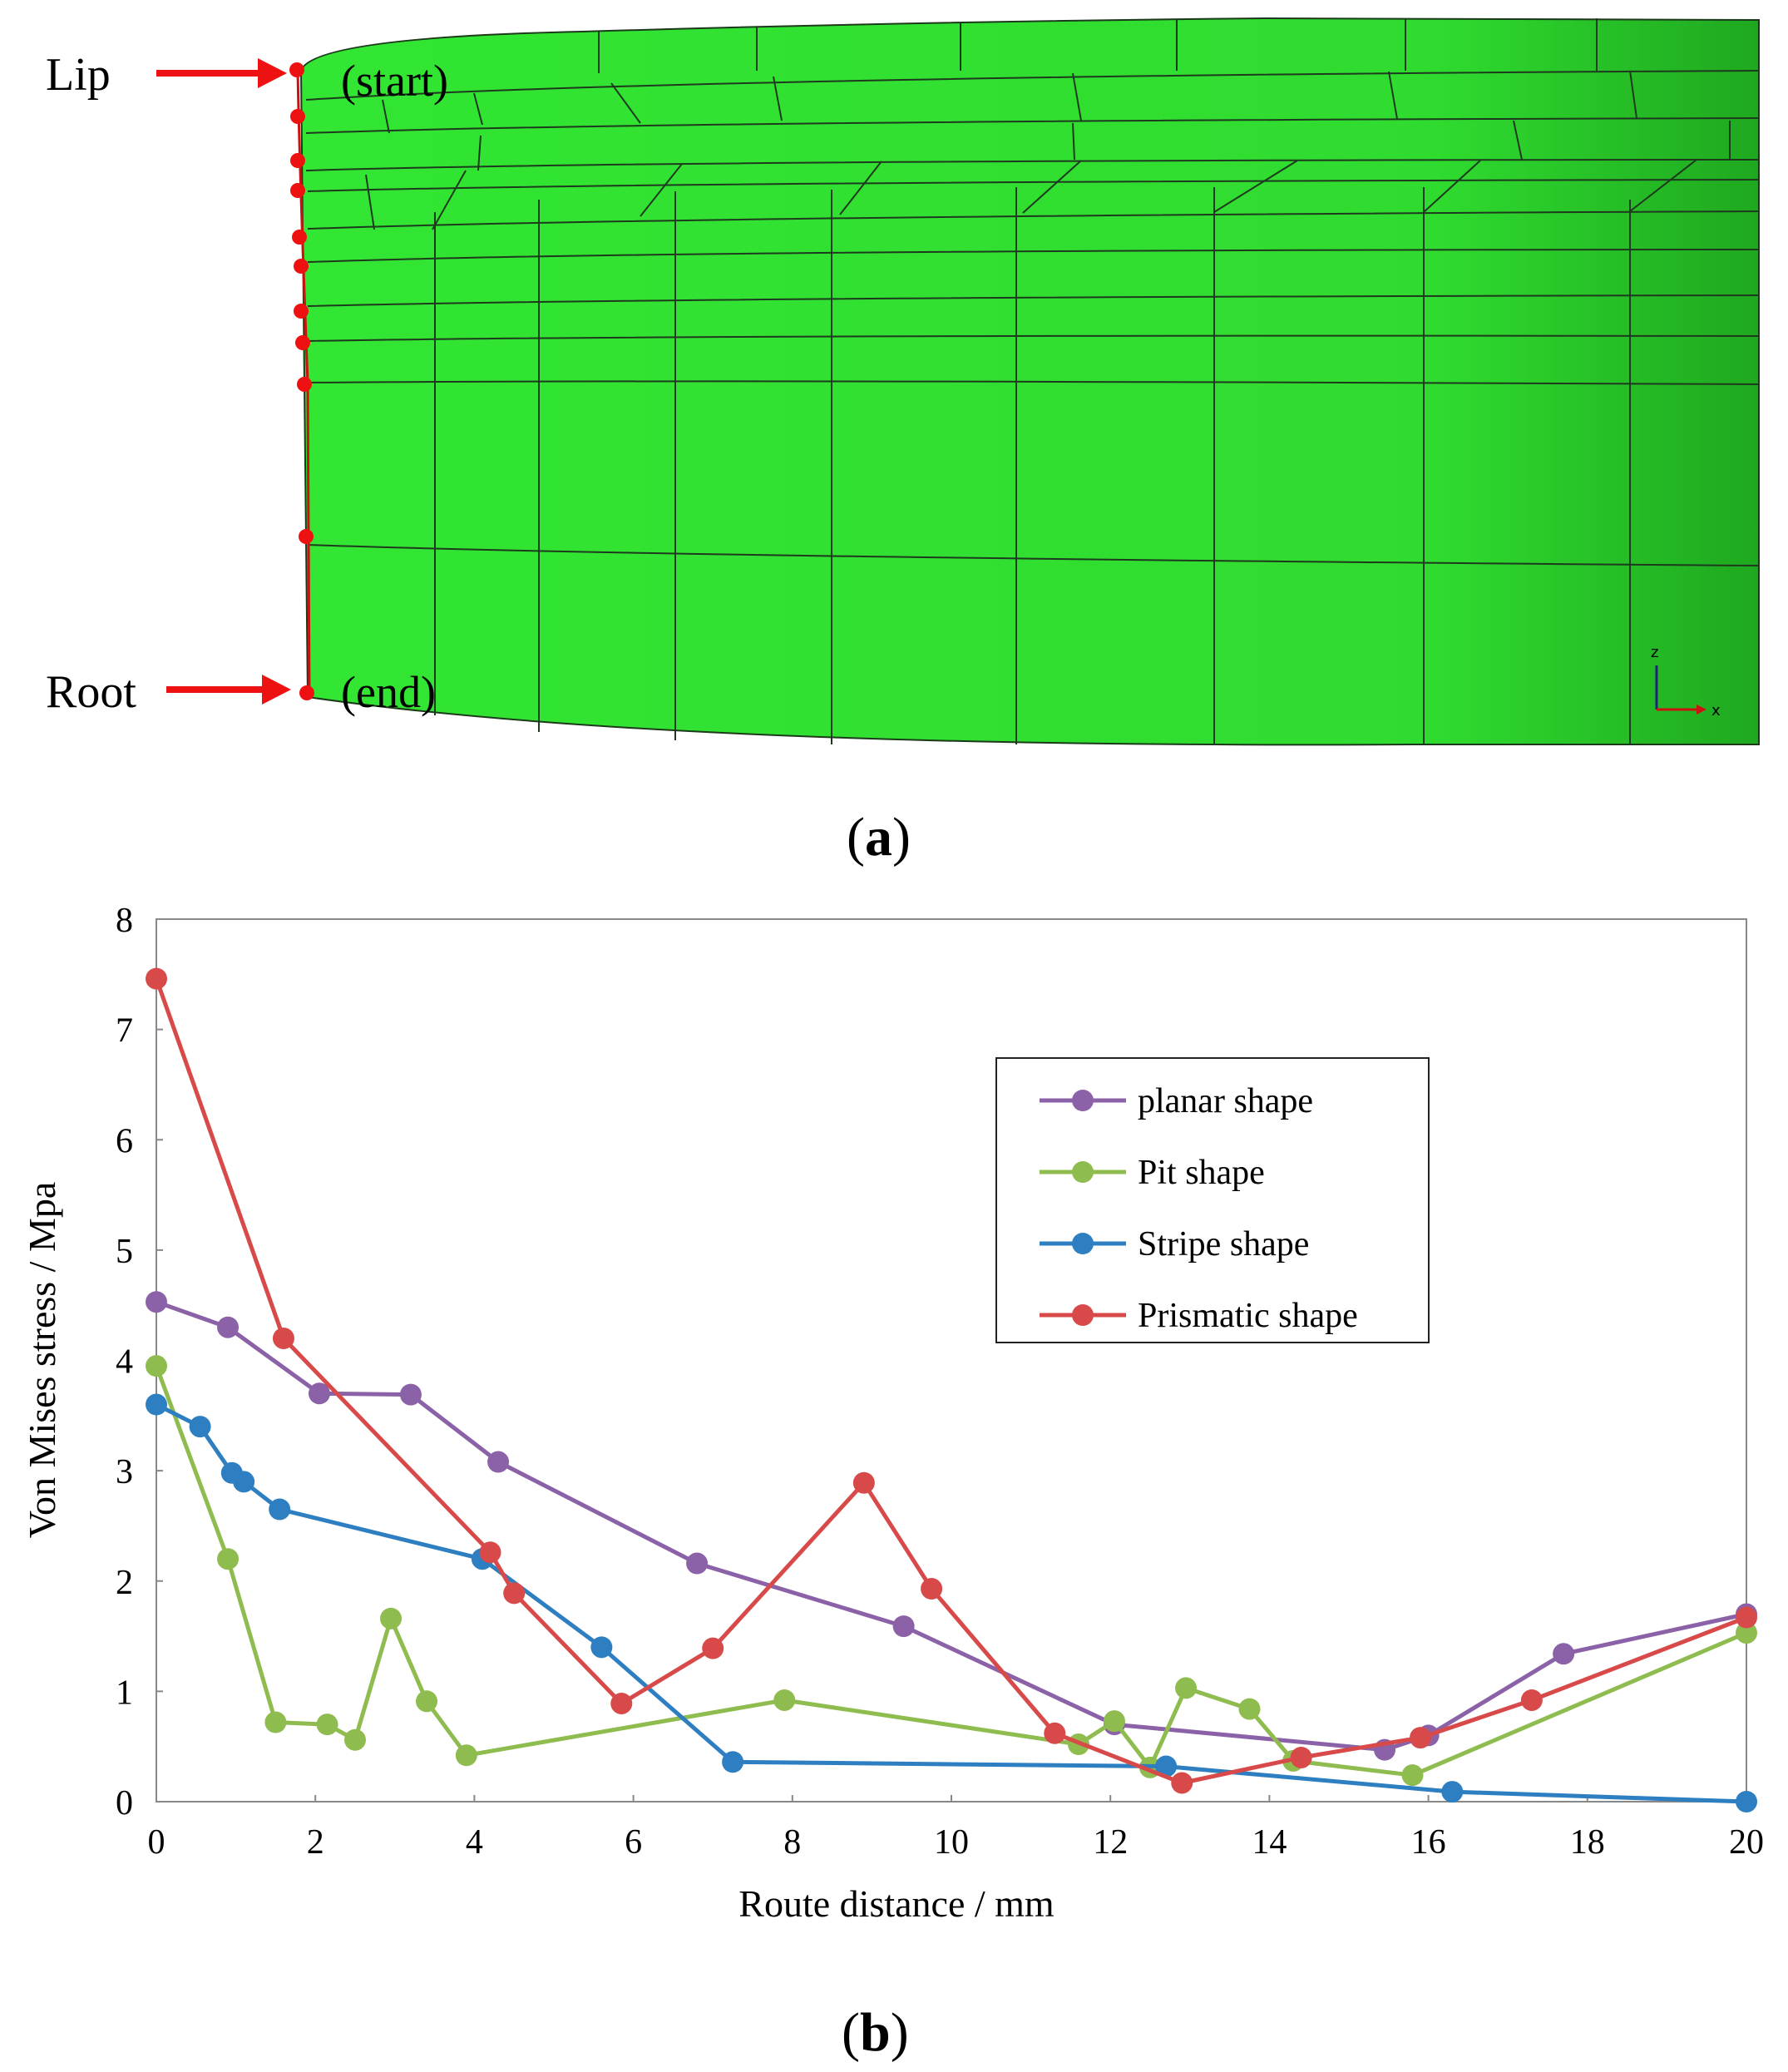  What do you see at coordinates (1654, 652) in the screenshot?
I see `axis-z-label: z` at bounding box center [1654, 652].